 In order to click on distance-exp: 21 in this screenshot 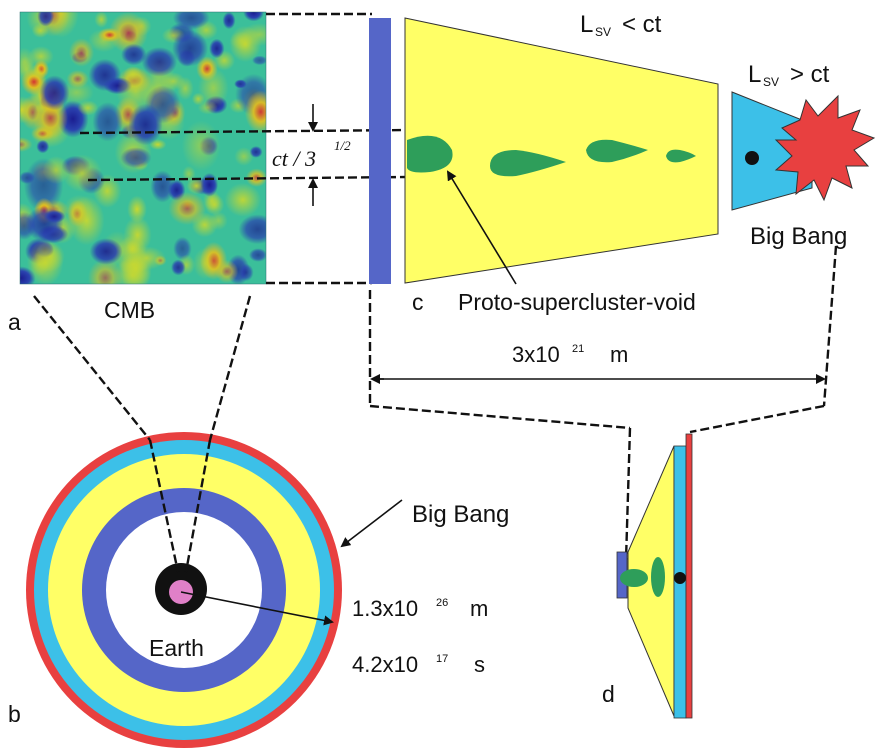, I will do `click(578, 349)`.